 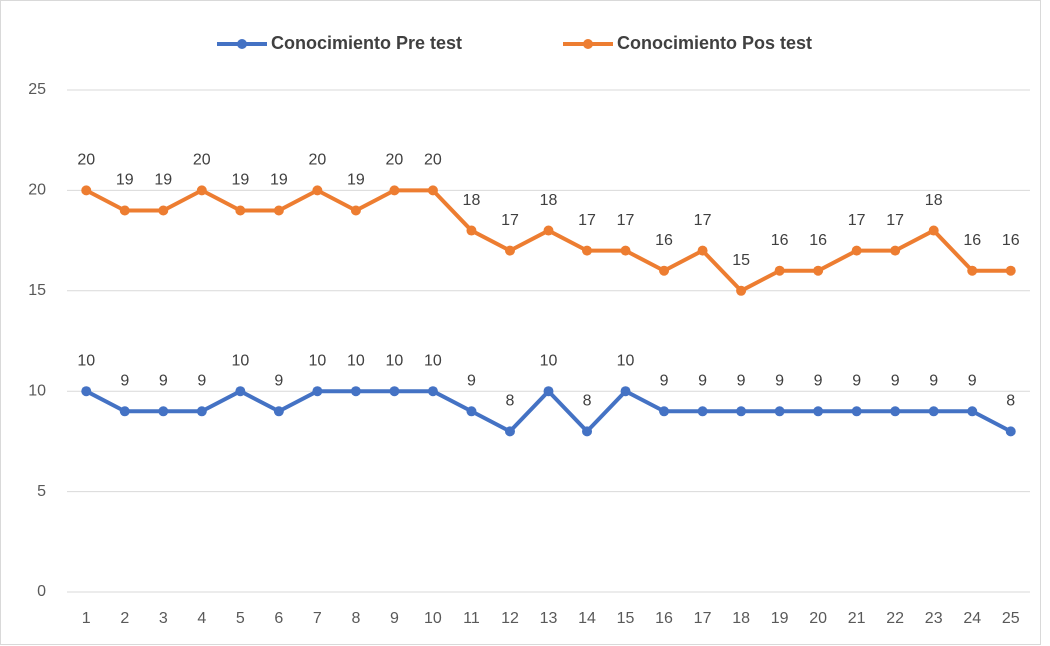 I want to click on x-tick-label: 5, so click(x=240, y=618).